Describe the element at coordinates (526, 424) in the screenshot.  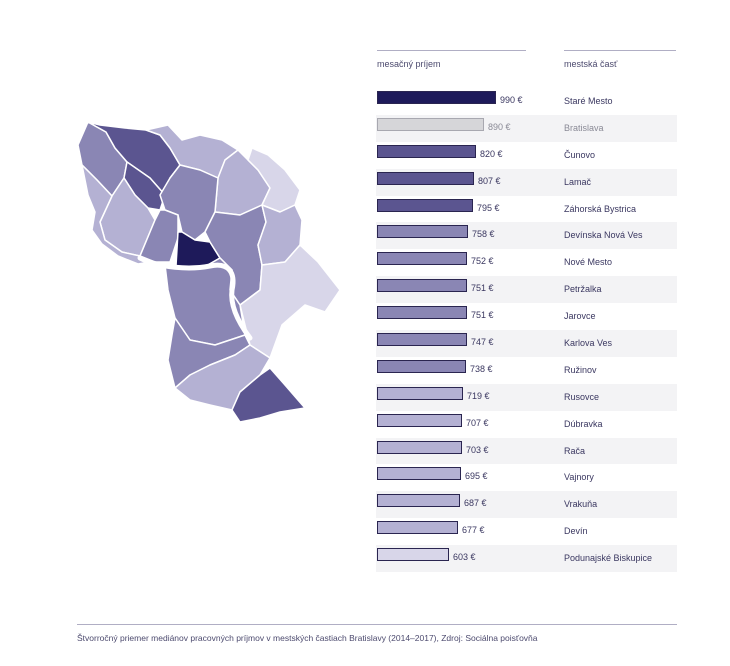
I see `bar-row: 707 € Dúbravka` at that location.